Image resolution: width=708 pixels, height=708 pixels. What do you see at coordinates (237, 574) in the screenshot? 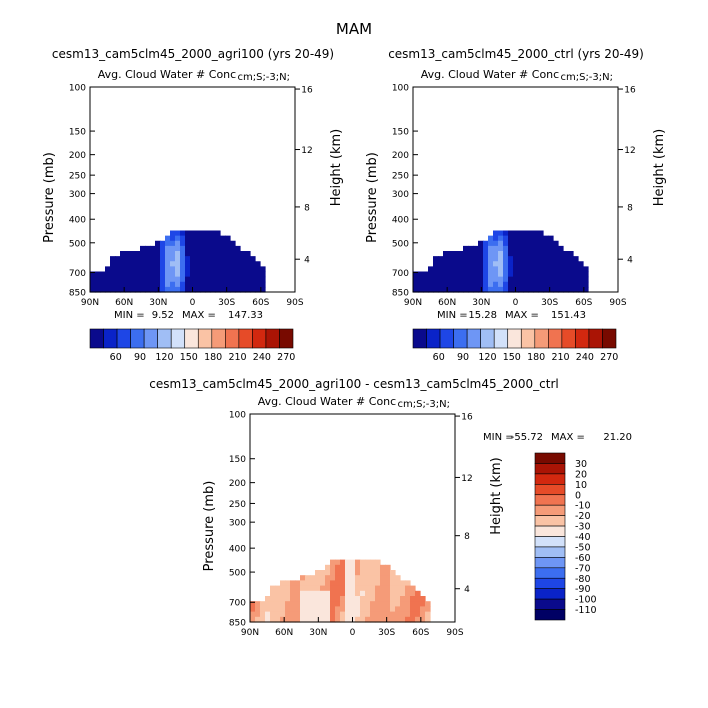
I see `pressure-tick-label: 500` at bounding box center [237, 574].